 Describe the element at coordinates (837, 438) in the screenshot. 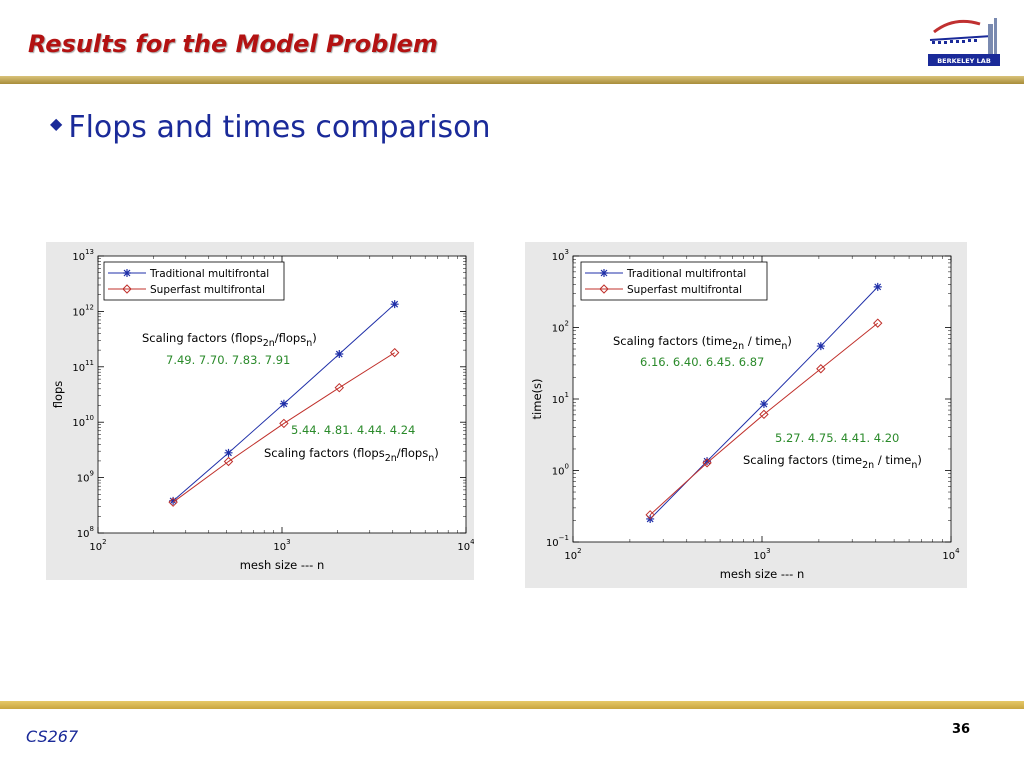

I see `scaling-factors-values: 5.27. 4.75. 4.41. 4.20` at that location.